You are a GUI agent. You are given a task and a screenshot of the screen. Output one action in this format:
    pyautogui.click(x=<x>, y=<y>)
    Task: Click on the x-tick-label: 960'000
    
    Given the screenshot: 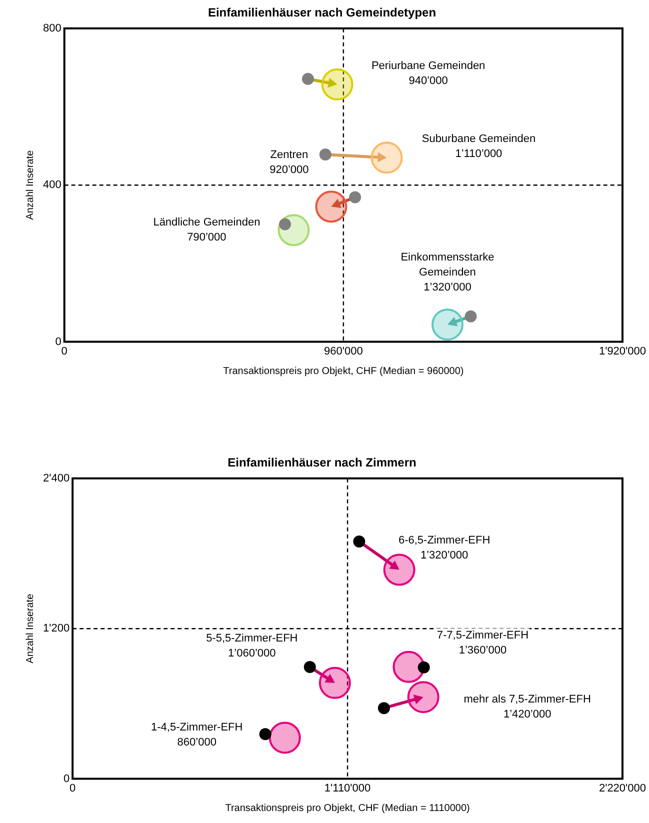 What is the action you would take?
    pyautogui.click(x=343, y=351)
    